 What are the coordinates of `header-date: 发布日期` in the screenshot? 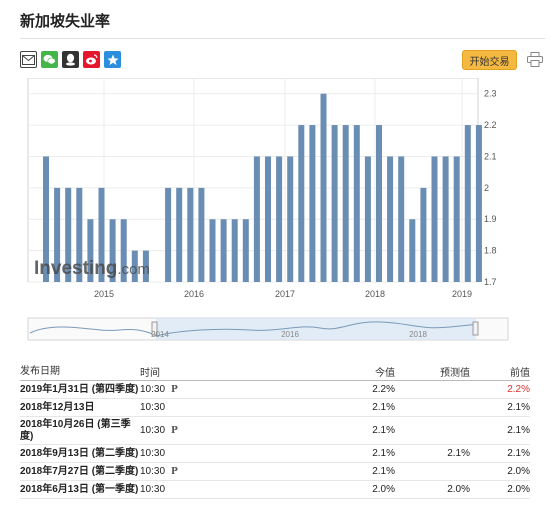 It's located at (40, 371).